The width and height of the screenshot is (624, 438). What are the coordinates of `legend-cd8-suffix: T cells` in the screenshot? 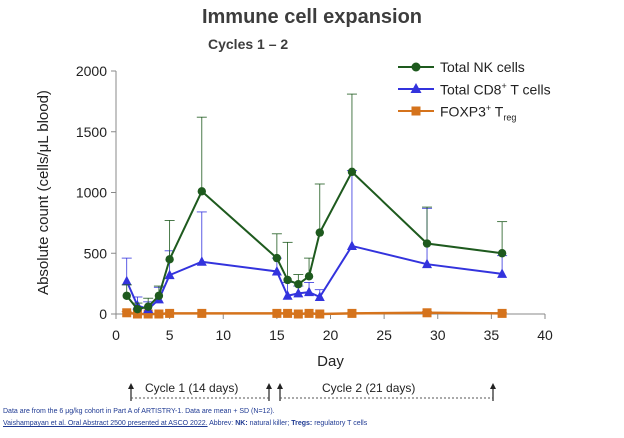 It's located at (528, 89).